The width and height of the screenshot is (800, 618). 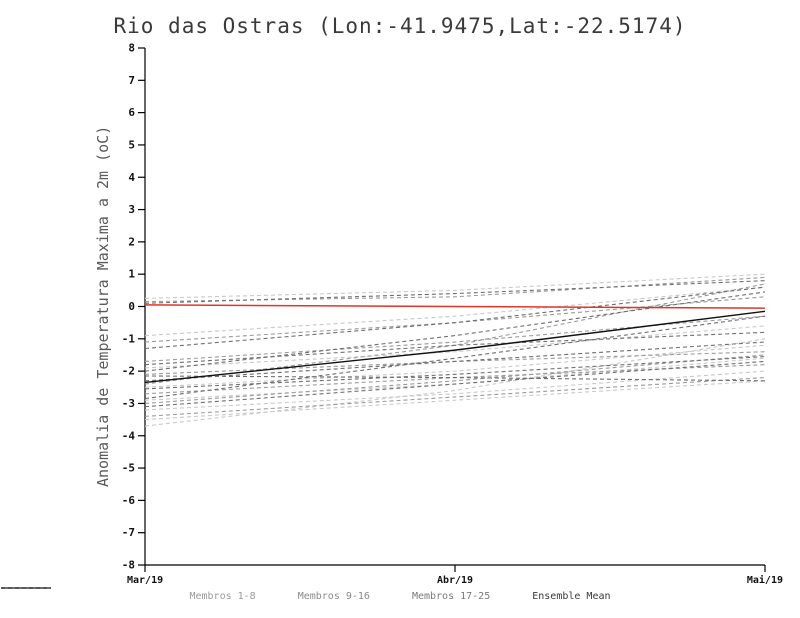 I want to click on y-tick-label: 5, so click(x=131, y=144).